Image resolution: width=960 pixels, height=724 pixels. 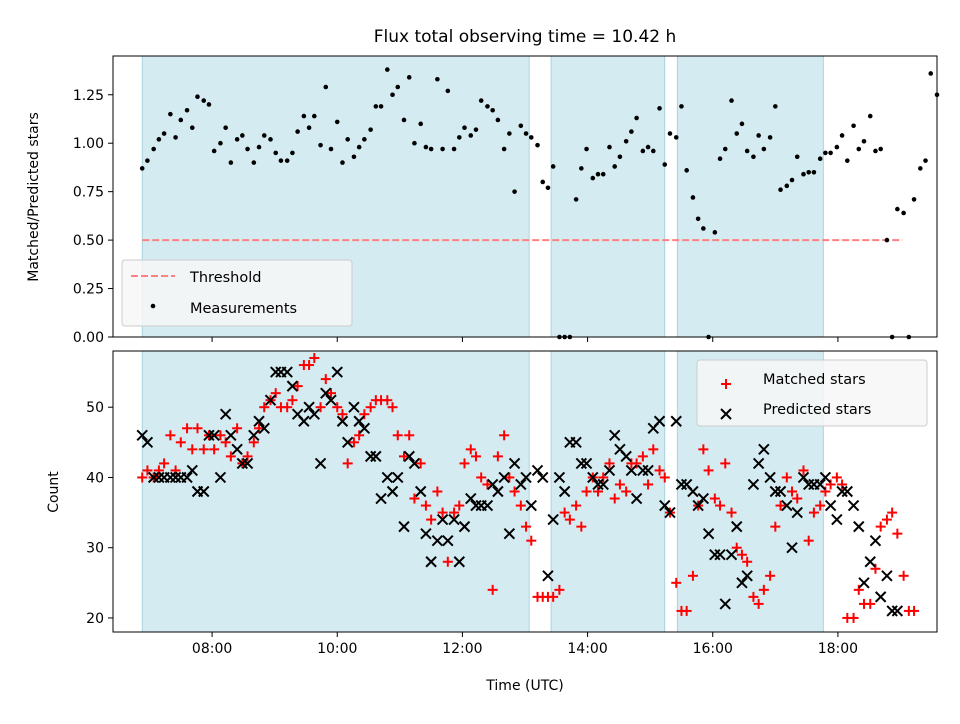 I want to click on bottom-x-ticks: 08:00 10:00 12:00 14:00 16:00 18:00, so click(x=525, y=644).